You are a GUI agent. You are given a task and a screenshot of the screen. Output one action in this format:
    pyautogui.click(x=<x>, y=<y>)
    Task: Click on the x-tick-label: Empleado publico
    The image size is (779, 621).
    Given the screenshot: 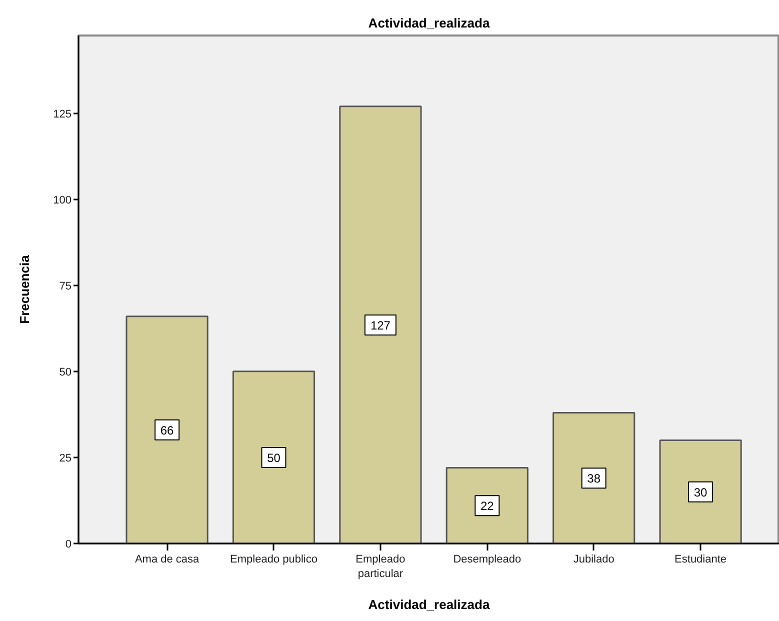 What is the action you would take?
    pyautogui.click(x=274, y=560)
    